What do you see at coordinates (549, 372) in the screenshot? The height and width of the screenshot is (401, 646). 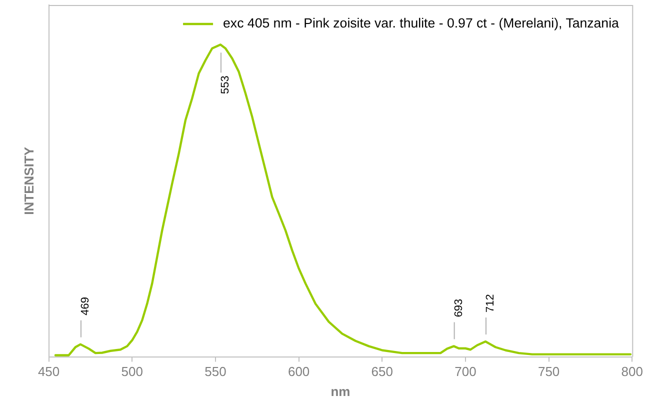 I see `x-tick-label: 750` at bounding box center [549, 372].